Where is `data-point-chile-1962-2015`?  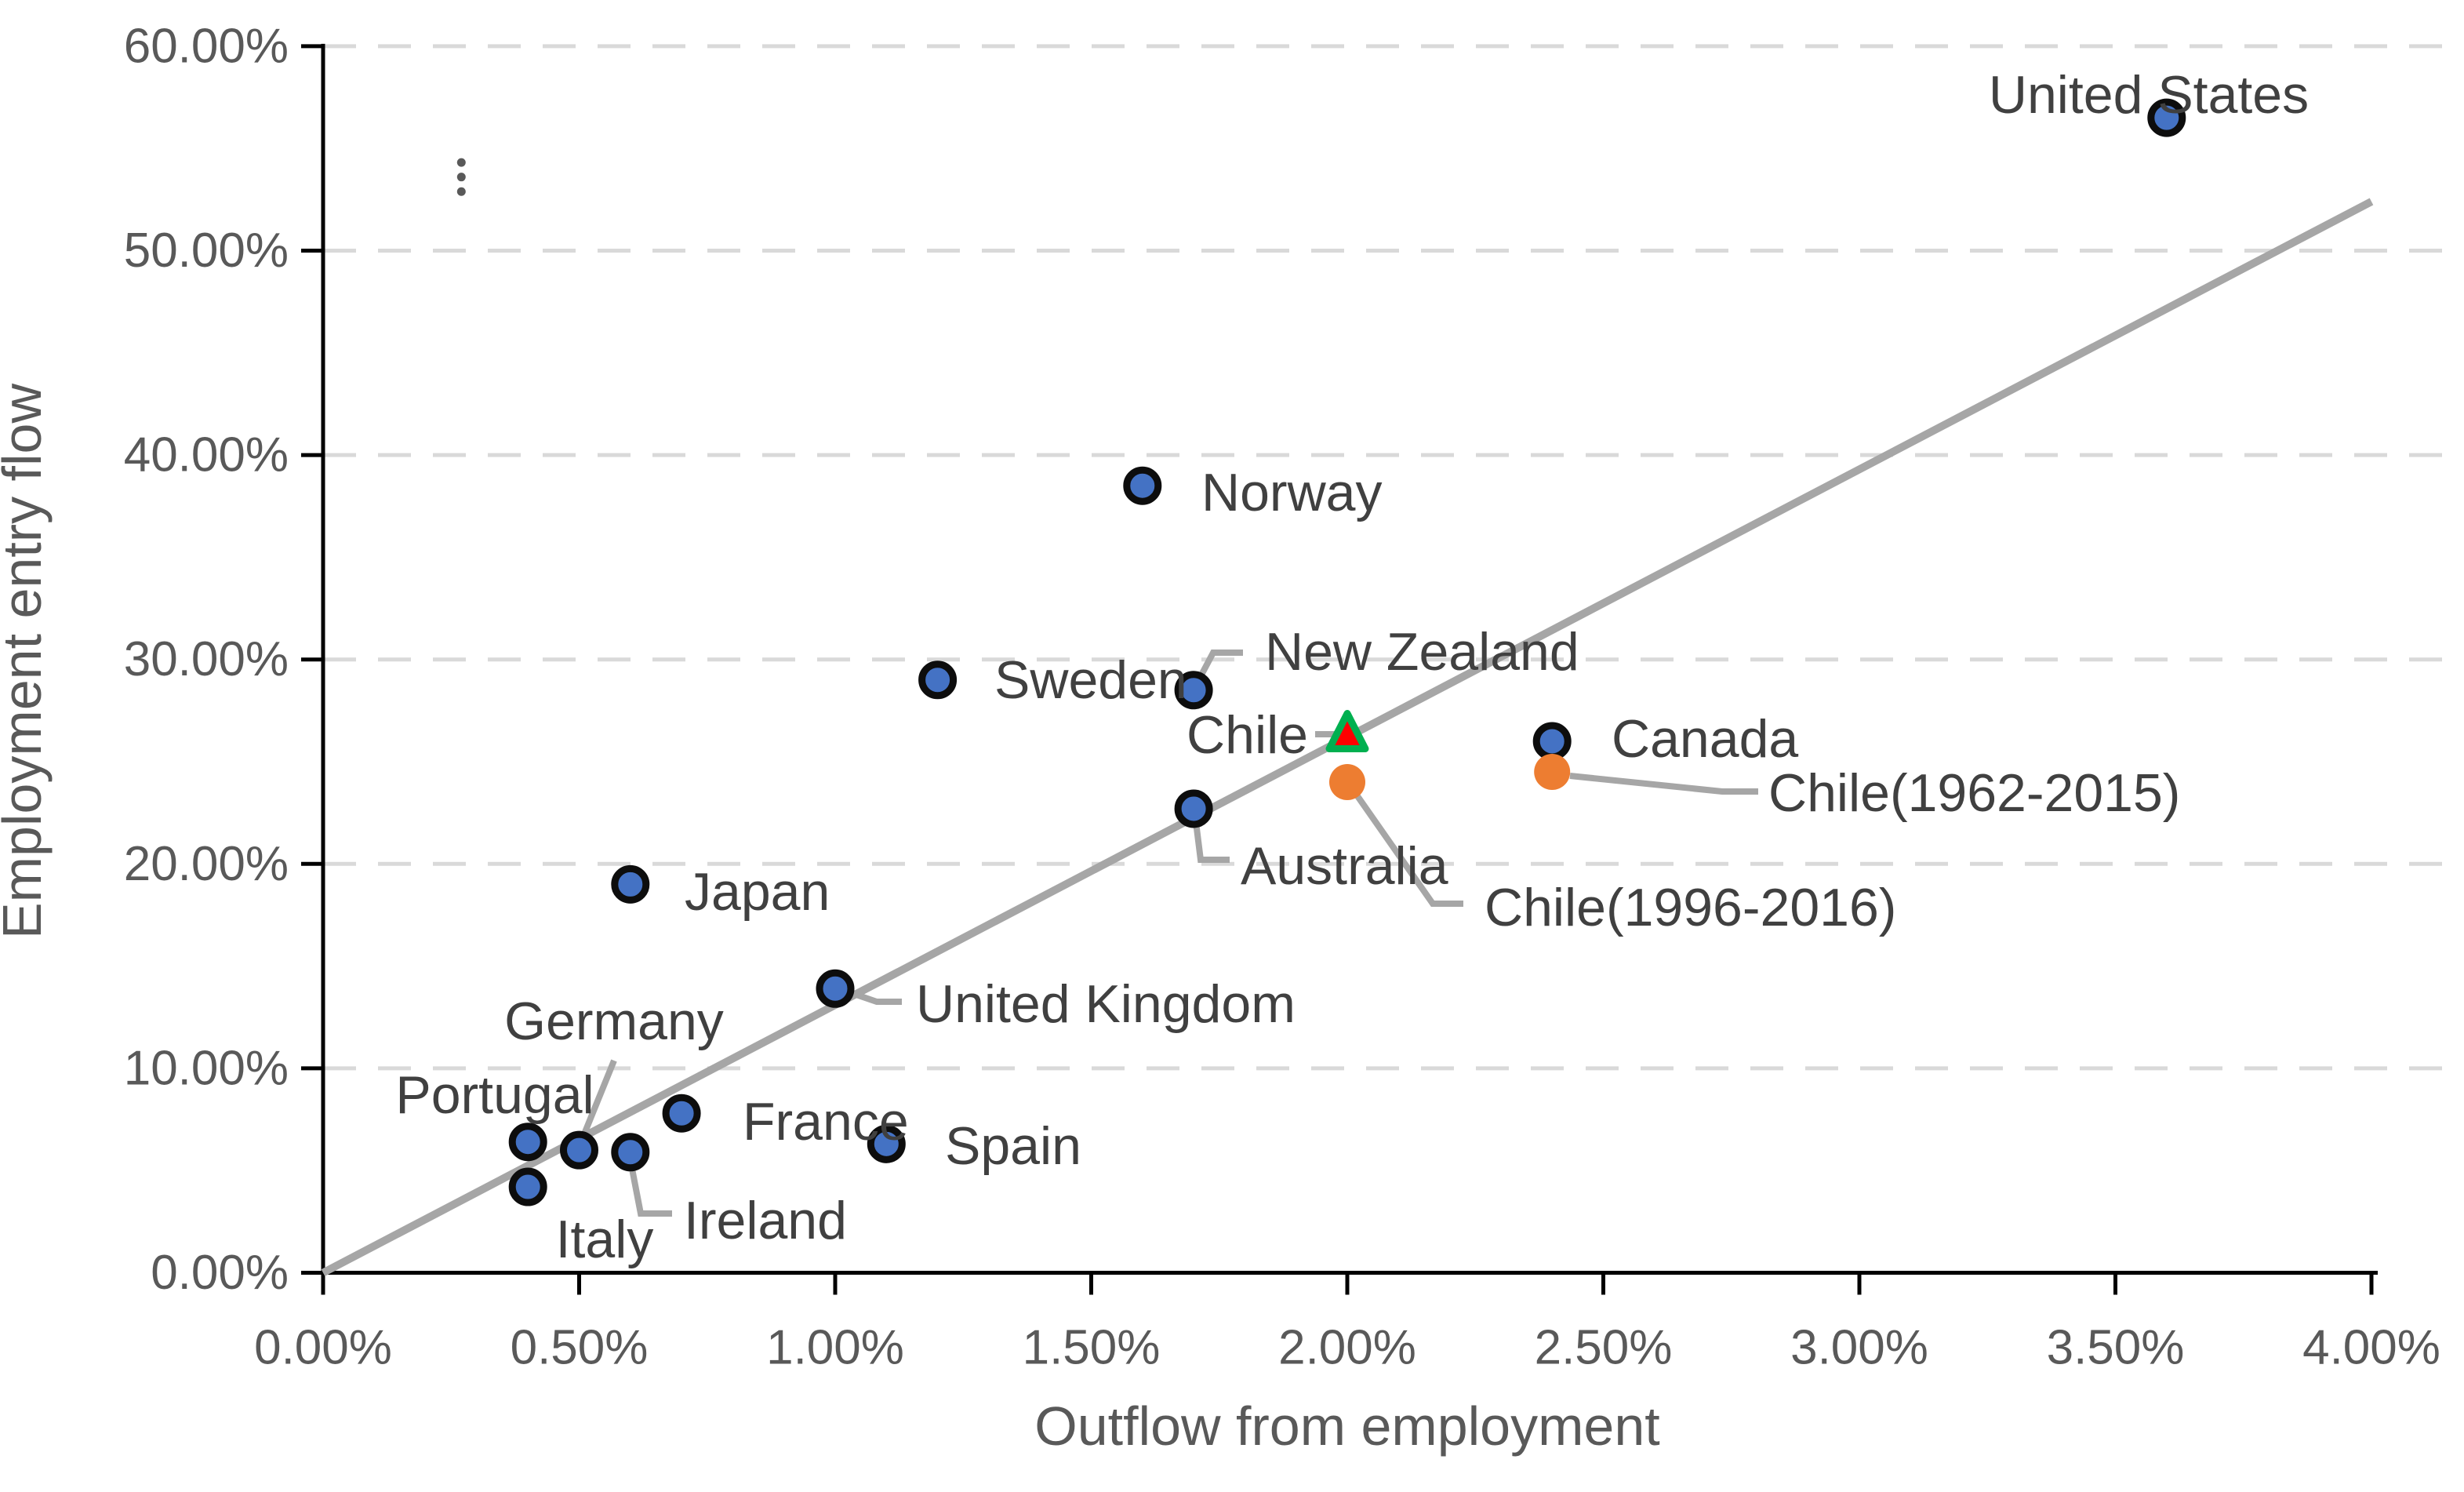 data-point-chile-1962-2015 is located at coordinates (1552, 772).